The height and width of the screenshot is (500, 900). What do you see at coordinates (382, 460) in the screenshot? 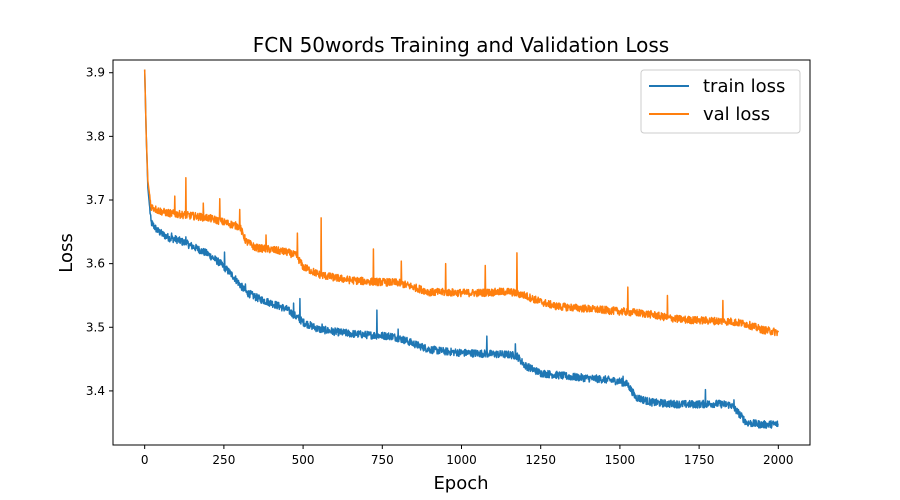
I see `x-tick-label: 750` at bounding box center [382, 460].